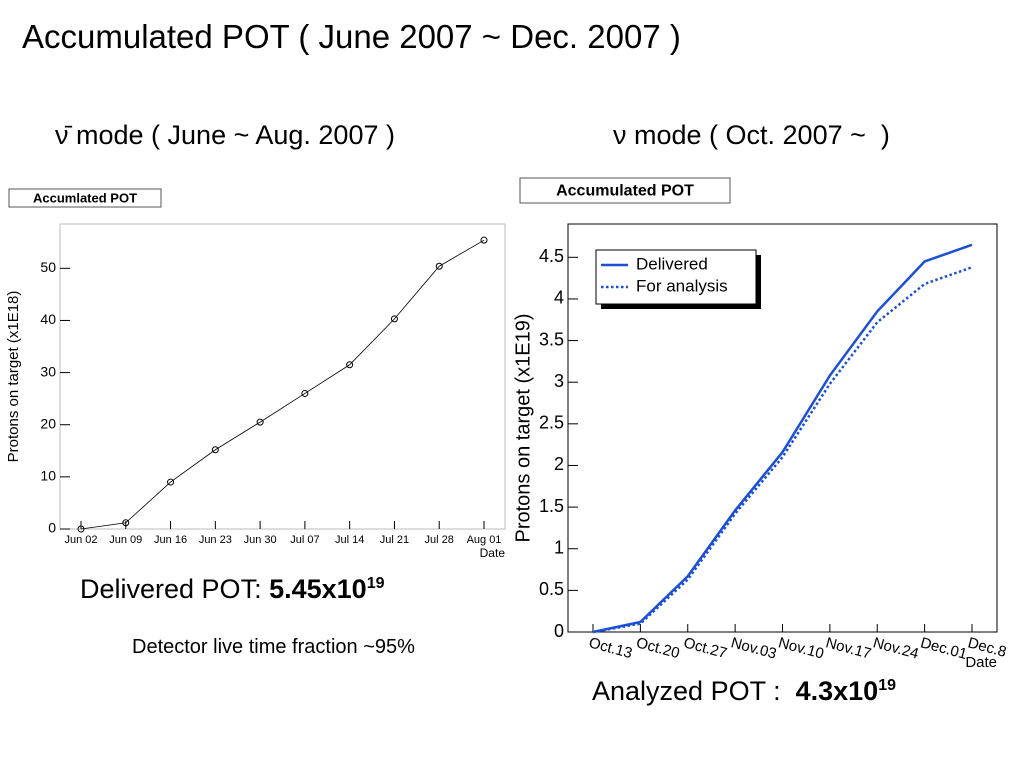 The image size is (1024, 768). I want to click on x-tick-label: Oct.13, so click(610, 648).